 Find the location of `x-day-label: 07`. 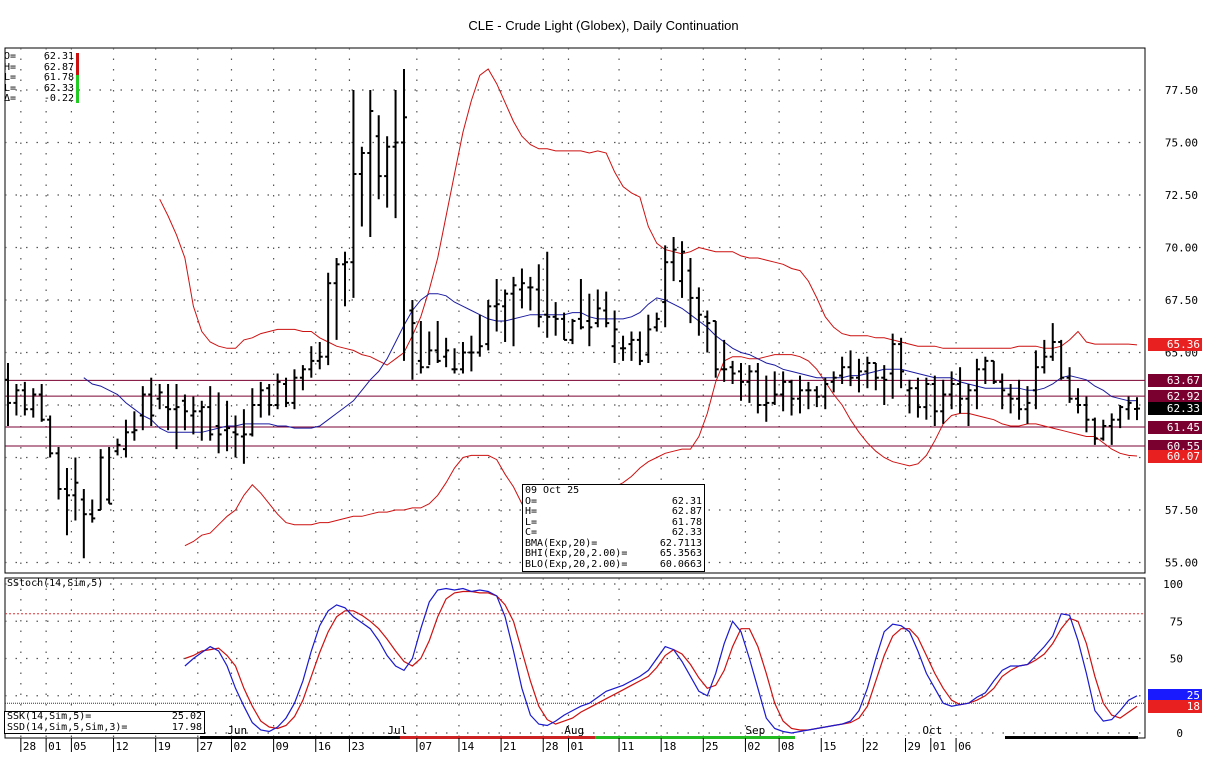

x-day-label: 07 is located at coordinates (425, 746).